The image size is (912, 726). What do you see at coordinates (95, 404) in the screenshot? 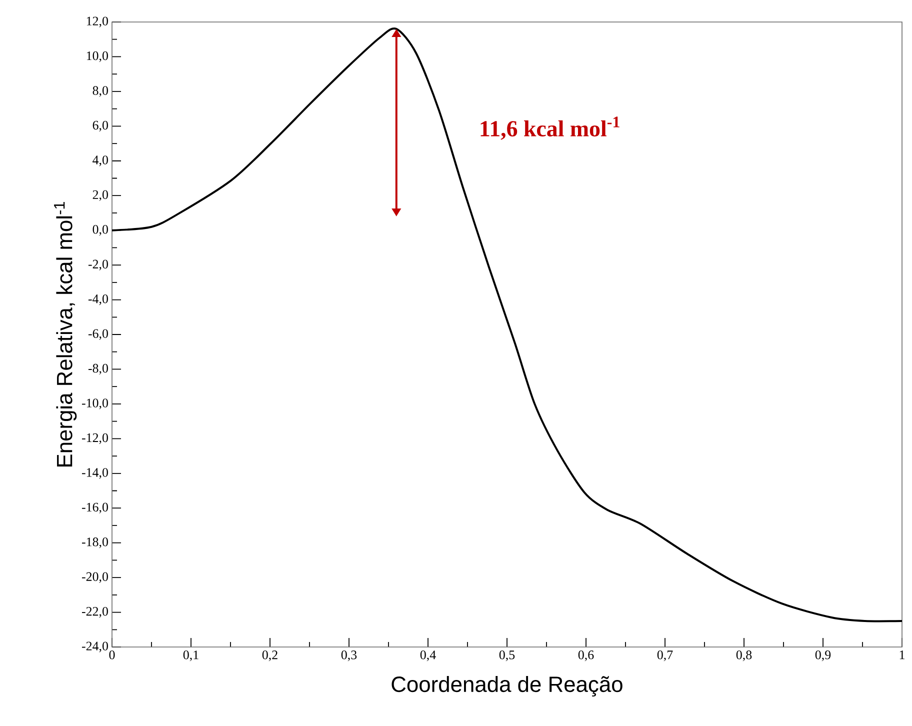
I see `y-tick-label: -10,0` at bounding box center [95, 404].